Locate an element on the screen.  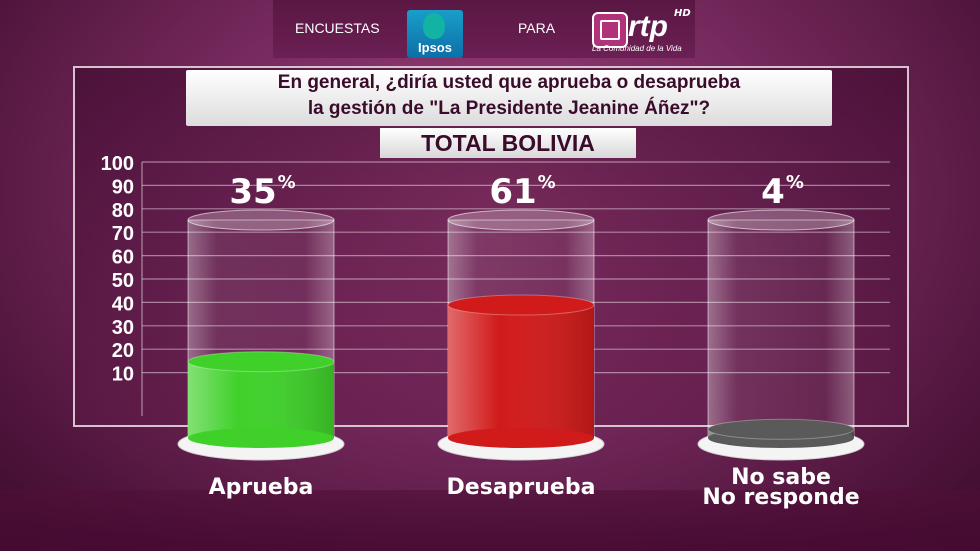
rtp-logo: rtp HD La Comunidad de la Vida is located at coordinates (647, 33).